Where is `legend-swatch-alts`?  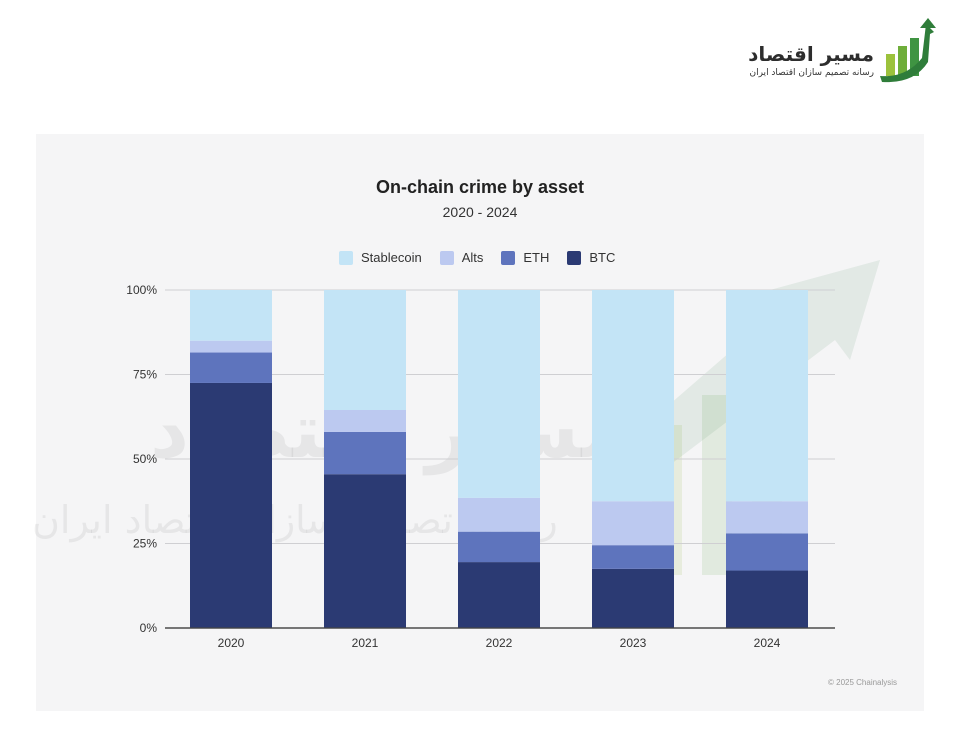 legend-swatch-alts is located at coordinates (446, 257).